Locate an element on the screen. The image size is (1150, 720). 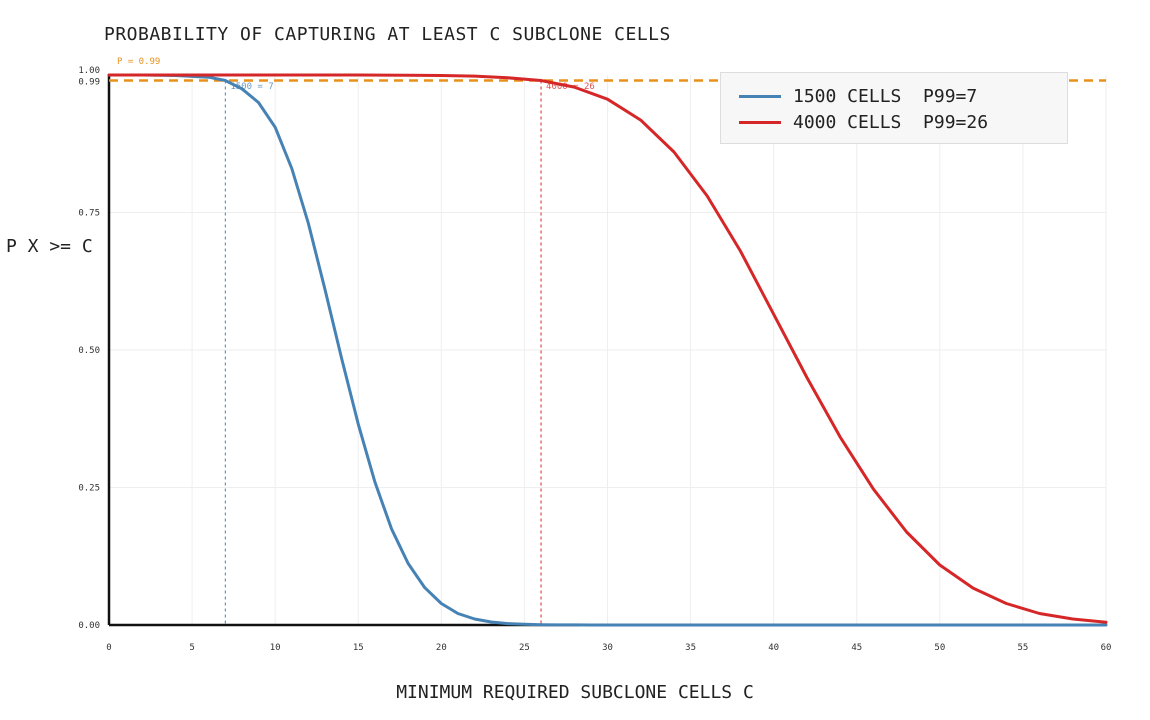
legend-item-4000: 4000 CELLS P99=26 is located at coordinates (863, 122).